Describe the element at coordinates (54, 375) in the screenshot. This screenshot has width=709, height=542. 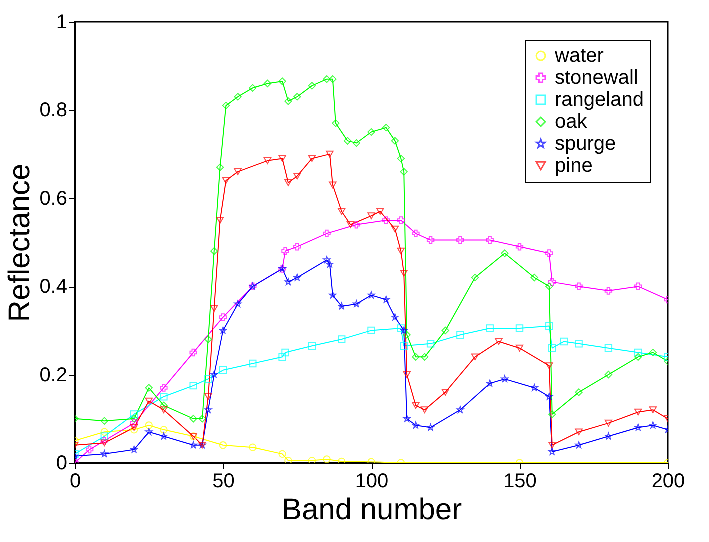
I see `y-tick-label: 0.2` at that location.